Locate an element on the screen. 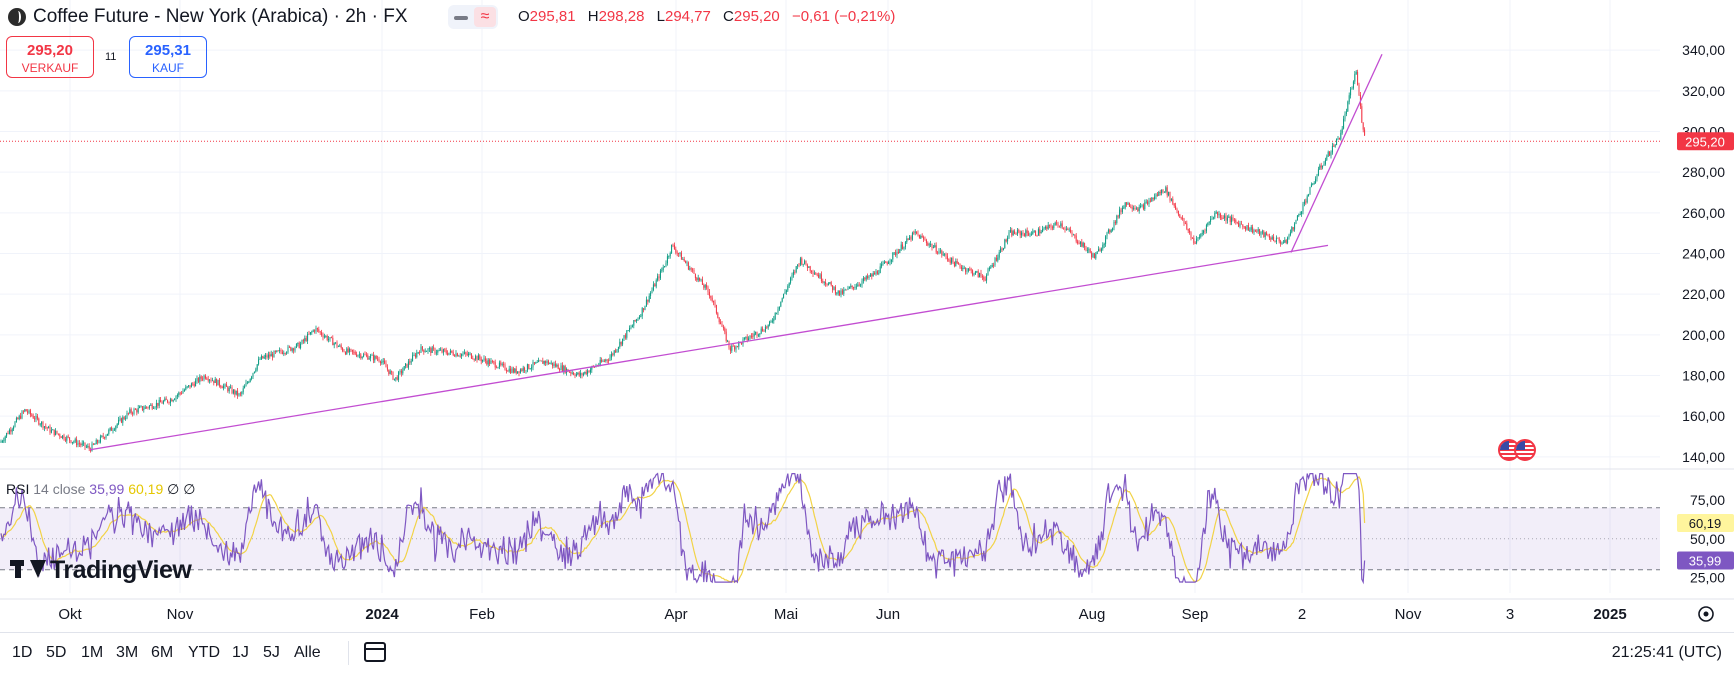 Image resolution: width=1734 pixels, height=674 pixels. range-button-1j: 1J is located at coordinates (240, 652).